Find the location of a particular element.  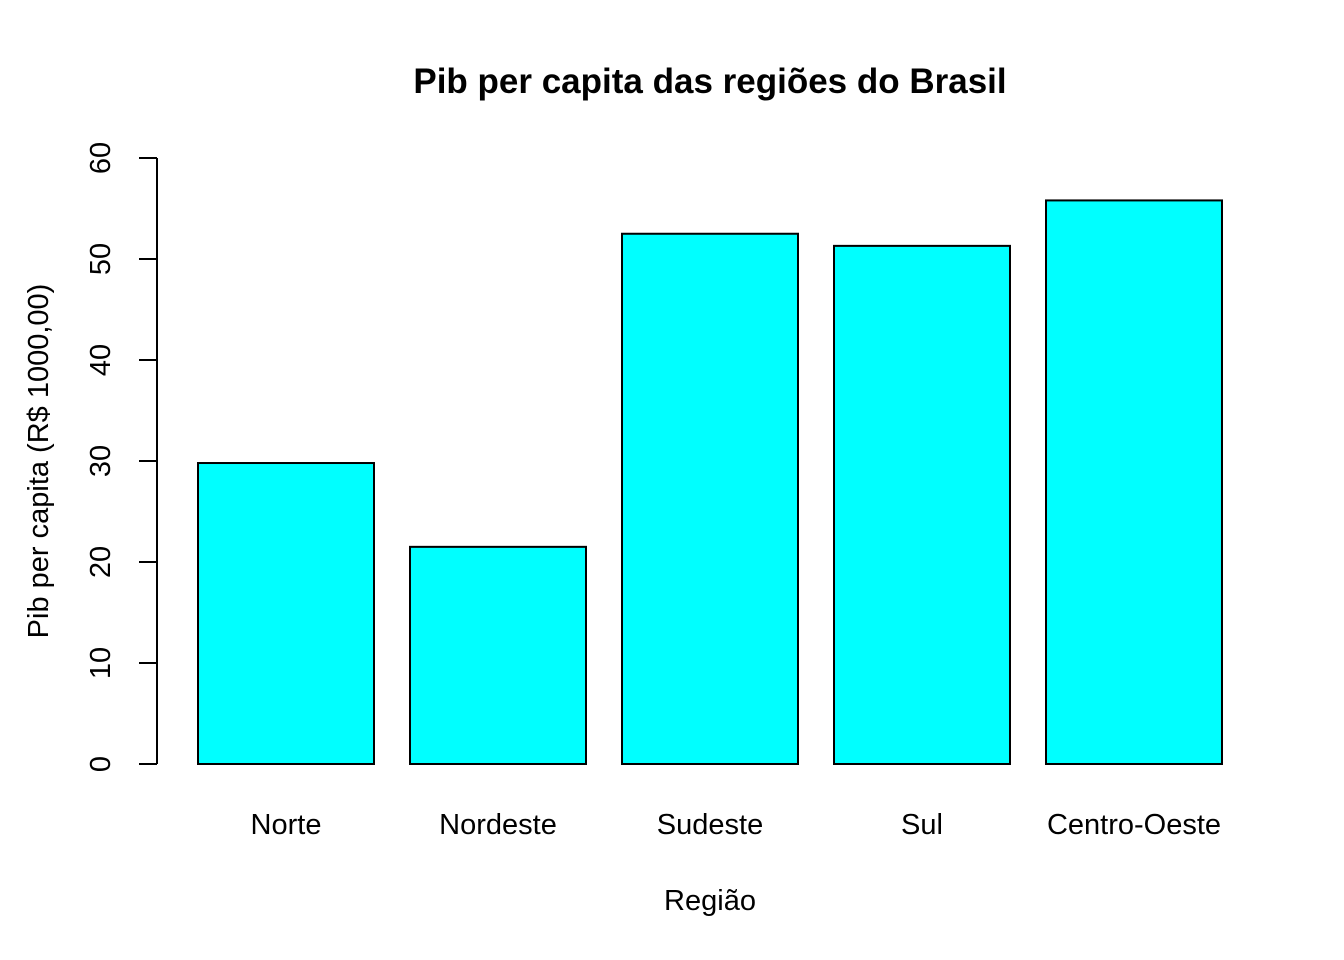

y-tick-label: 50 is located at coordinates (101, 259).